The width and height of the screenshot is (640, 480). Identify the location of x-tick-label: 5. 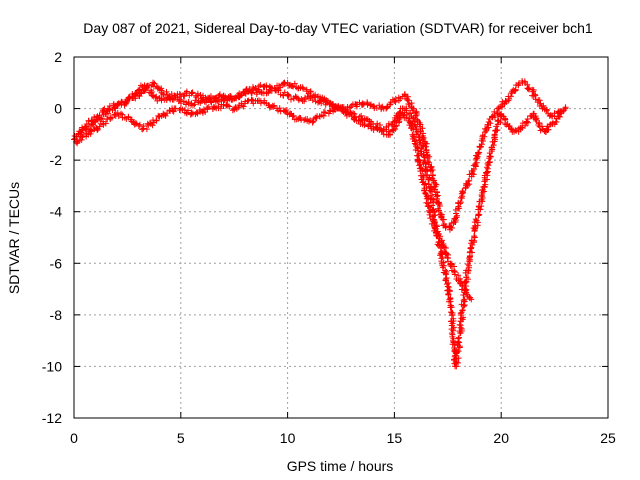
(181, 438).